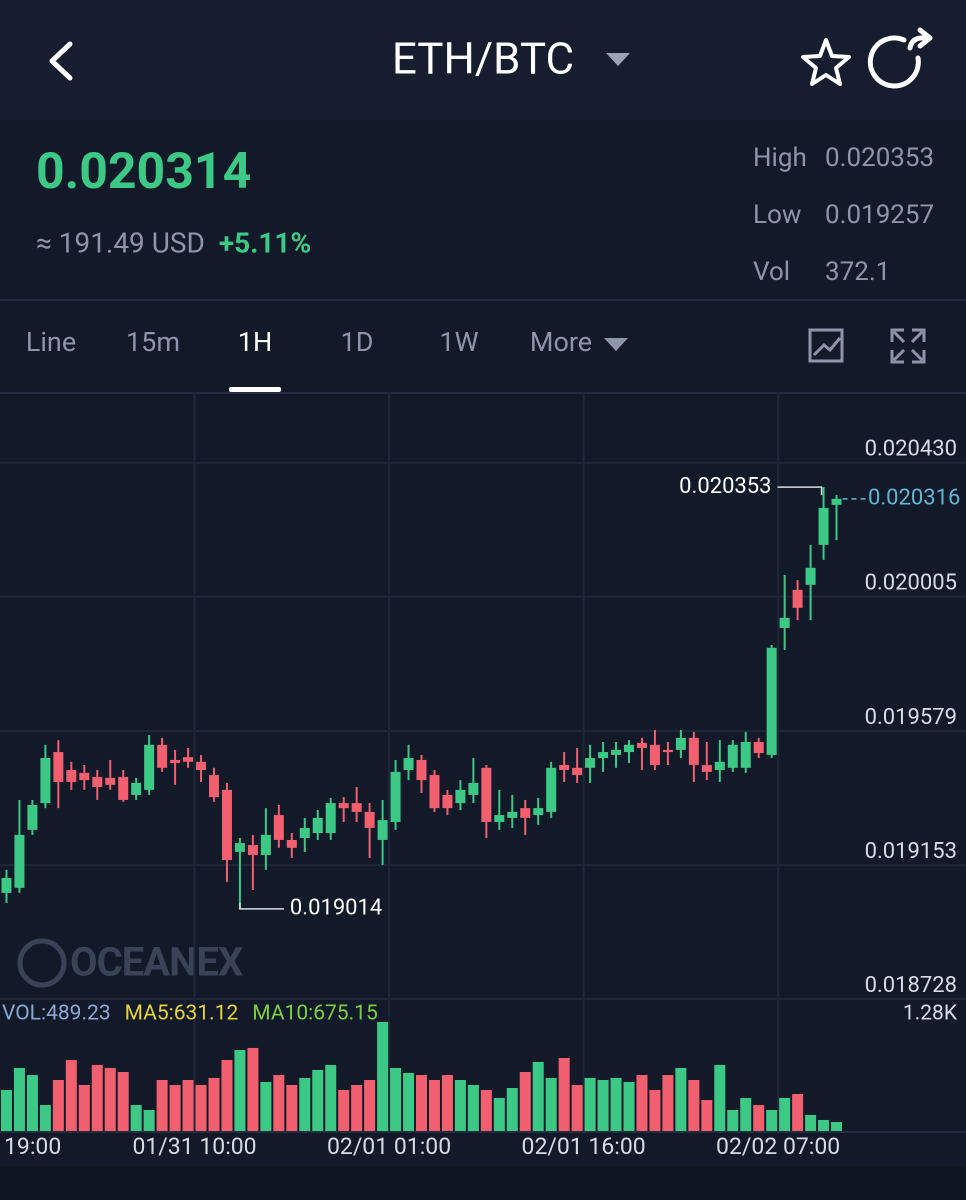 Image resolution: width=966 pixels, height=1200 pixels. I want to click on tab-underline, so click(255, 389).